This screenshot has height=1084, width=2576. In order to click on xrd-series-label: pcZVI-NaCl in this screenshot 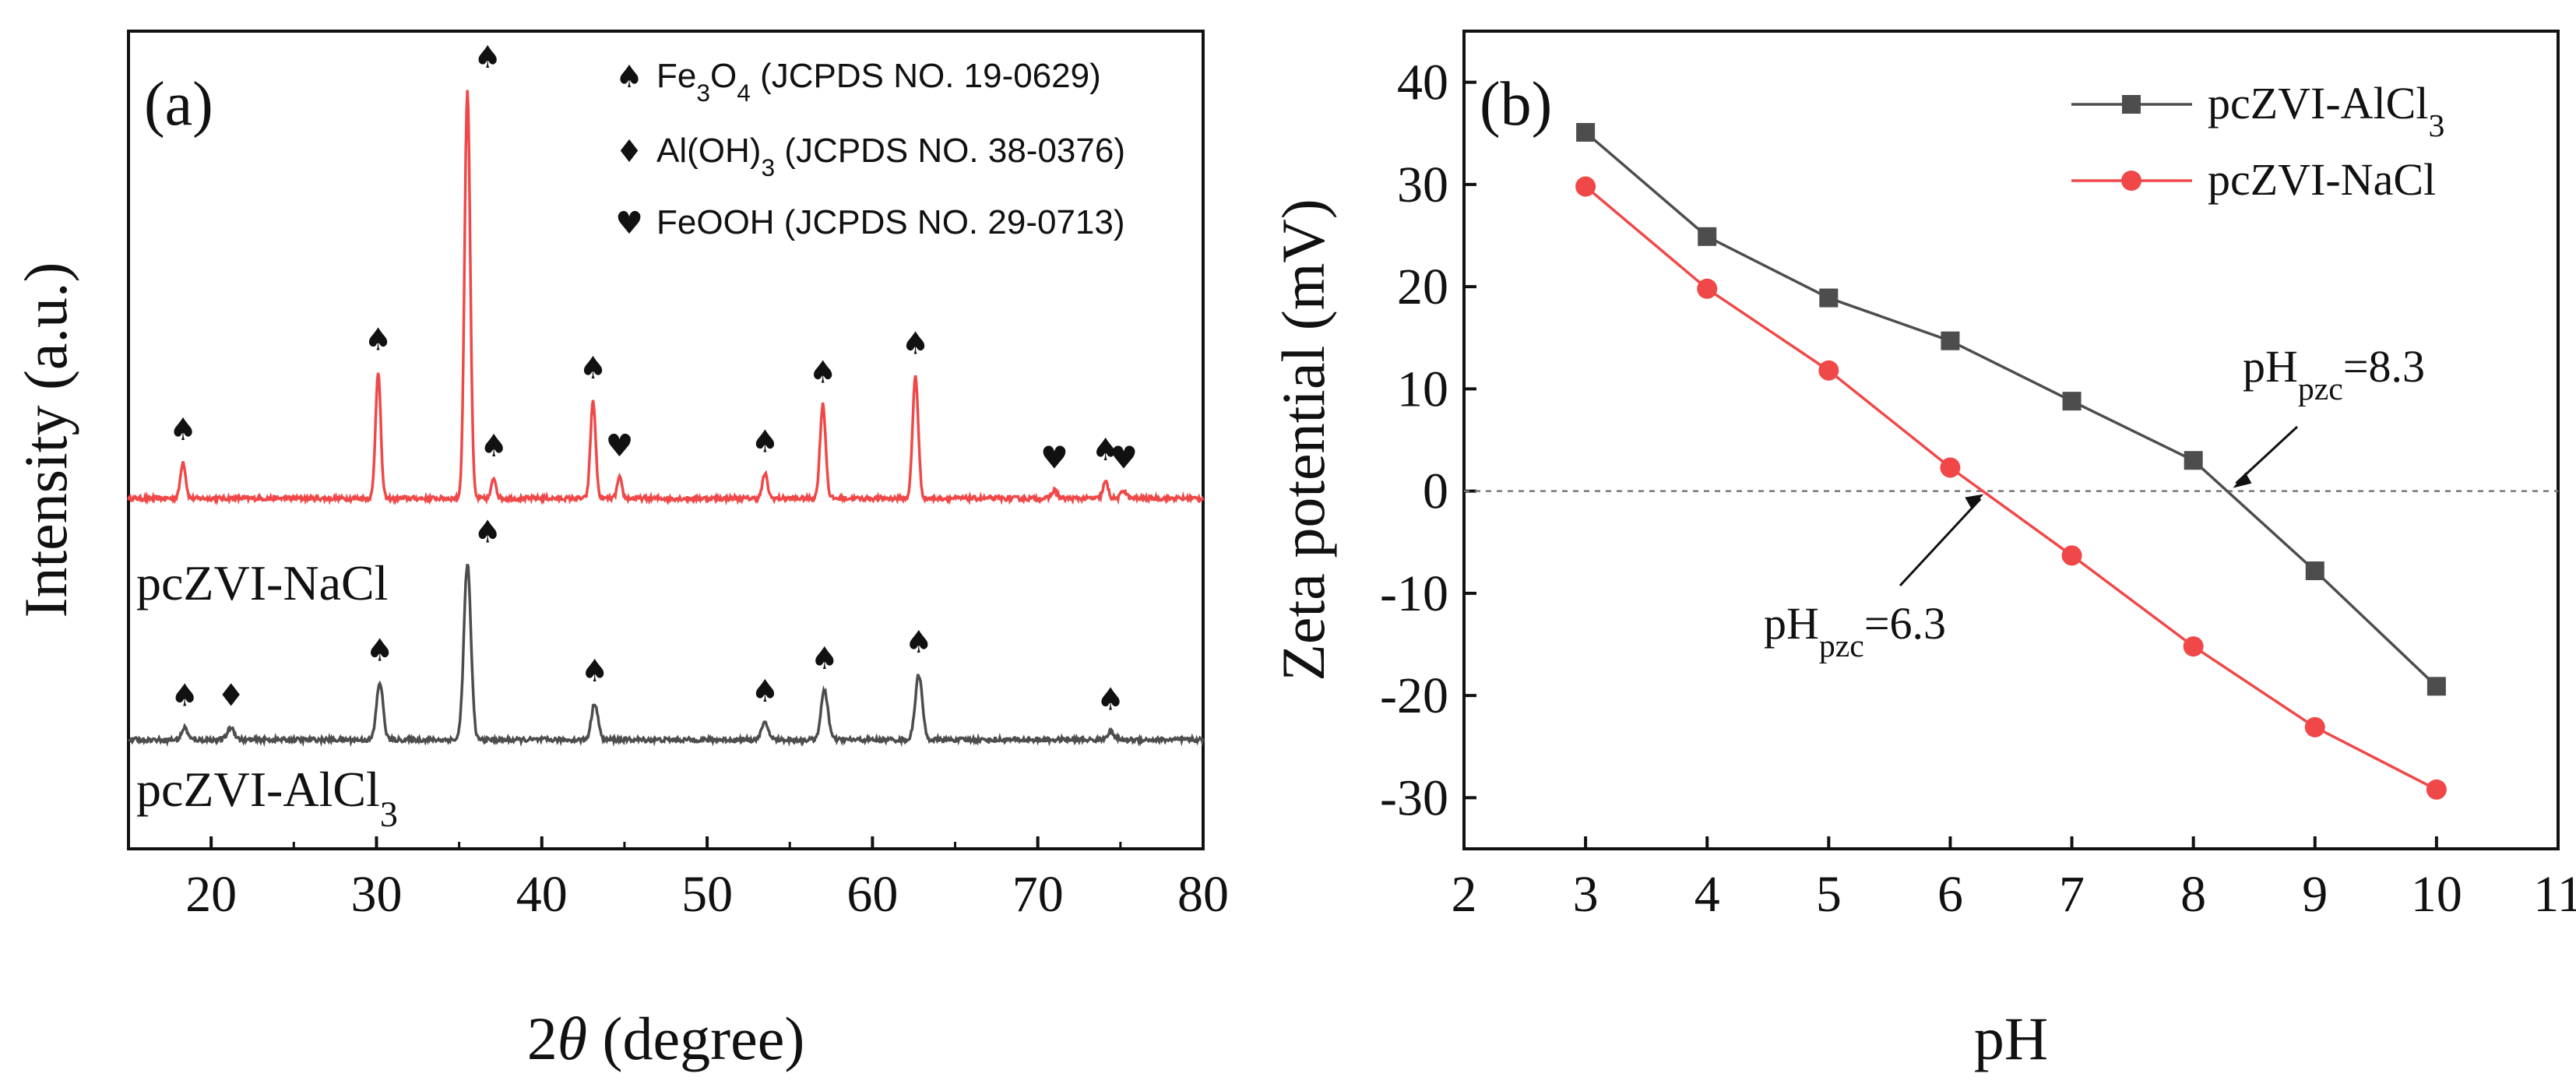, I will do `click(262, 583)`.